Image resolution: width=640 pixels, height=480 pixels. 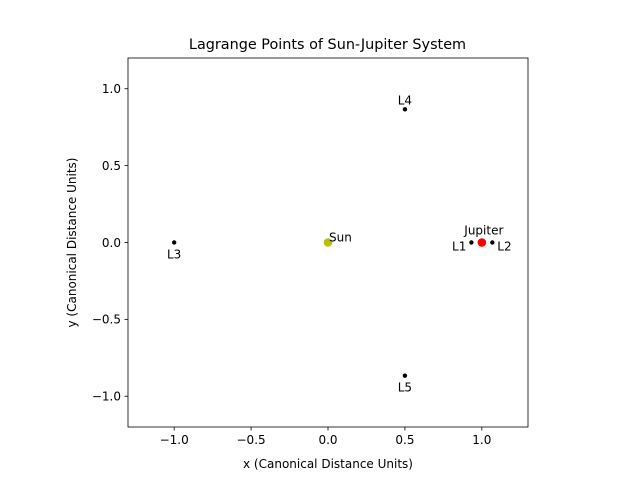 What do you see at coordinates (481, 440) in the screenshot?
I see `x-tick-label: 1.0` at bounding box center [481, 440].